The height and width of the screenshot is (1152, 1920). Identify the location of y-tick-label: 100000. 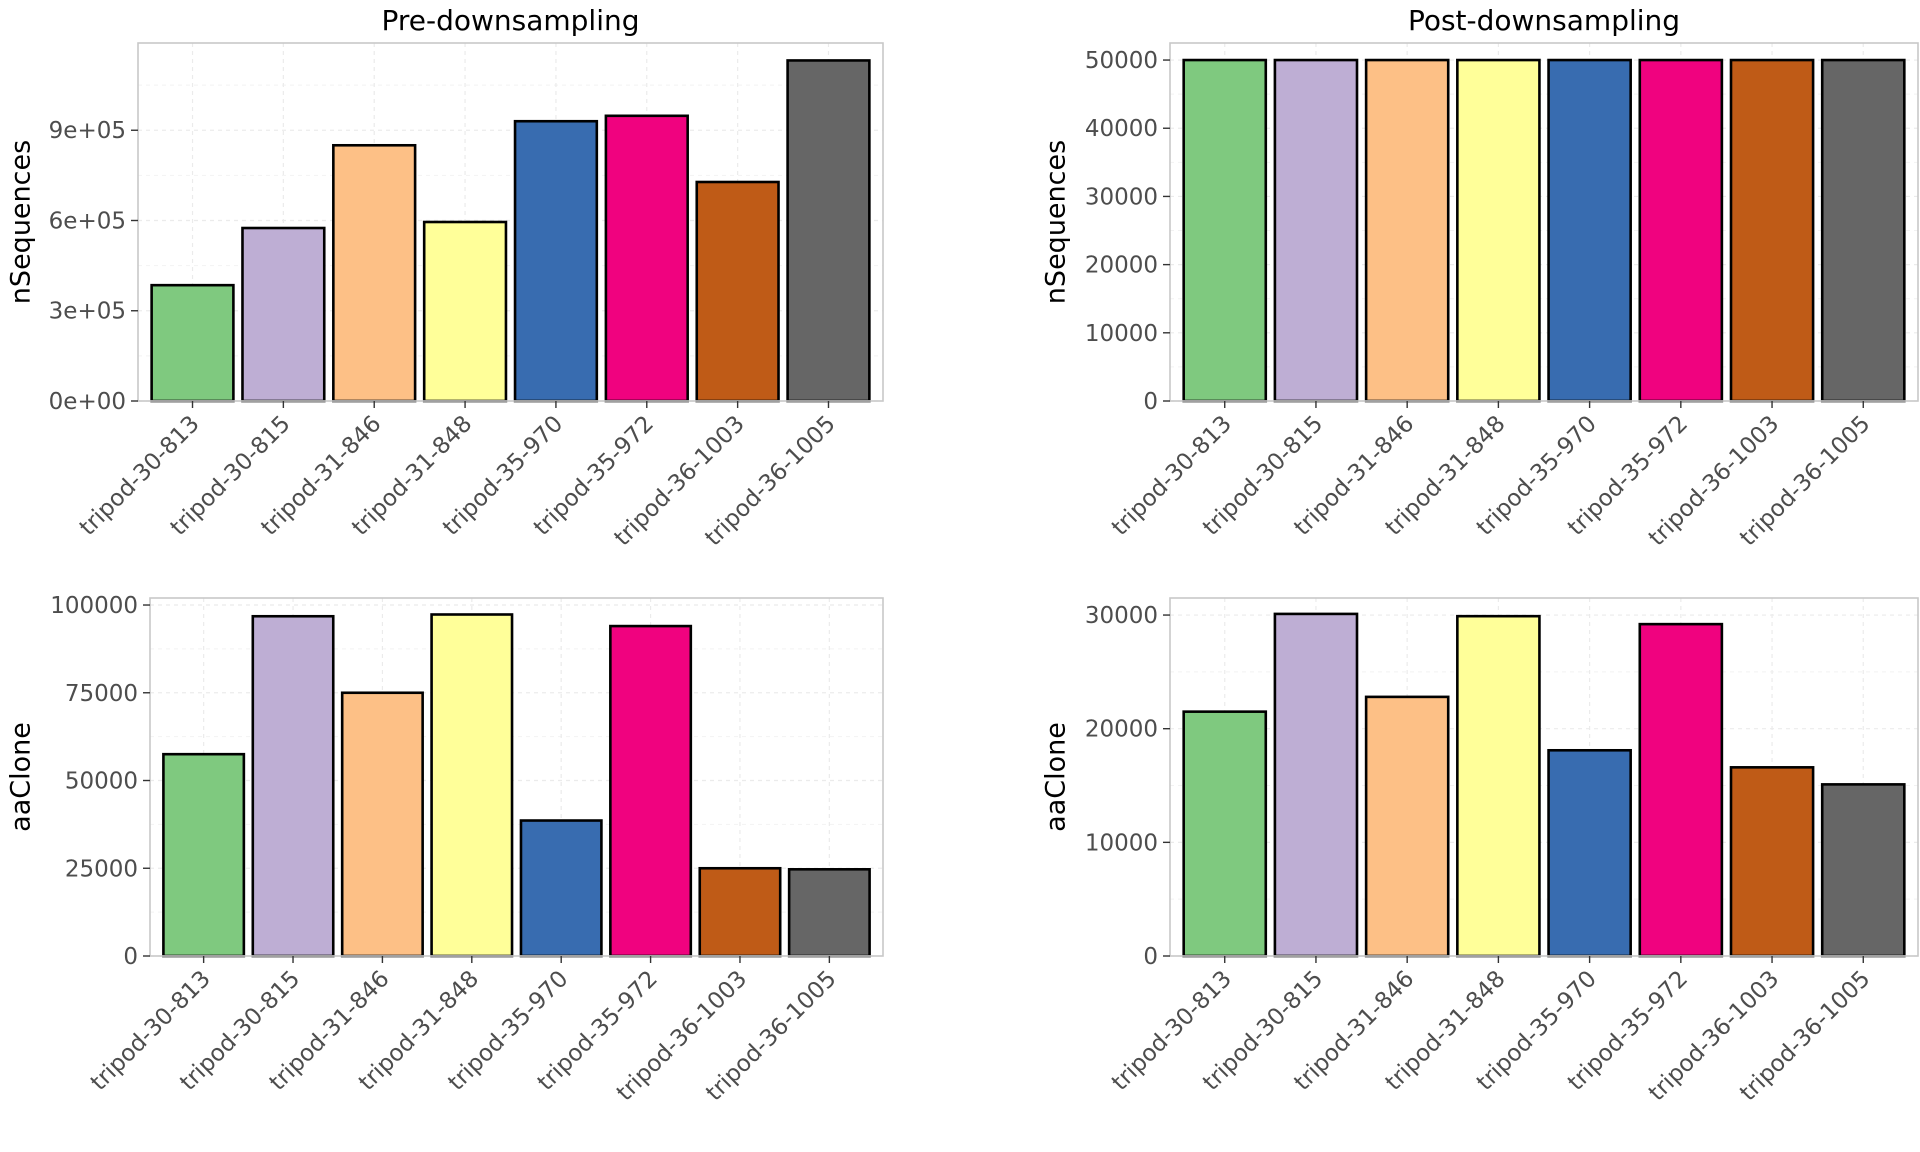
(94, 606).